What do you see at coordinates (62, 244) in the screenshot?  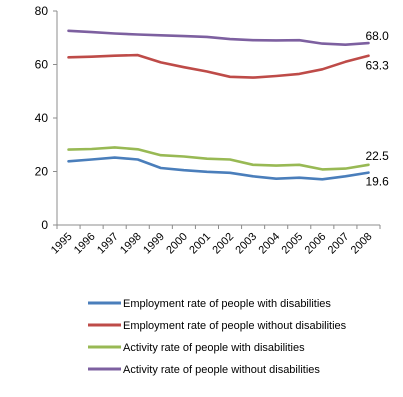 I see `x-tick-label: 1995` at bounding box center [62, 244].